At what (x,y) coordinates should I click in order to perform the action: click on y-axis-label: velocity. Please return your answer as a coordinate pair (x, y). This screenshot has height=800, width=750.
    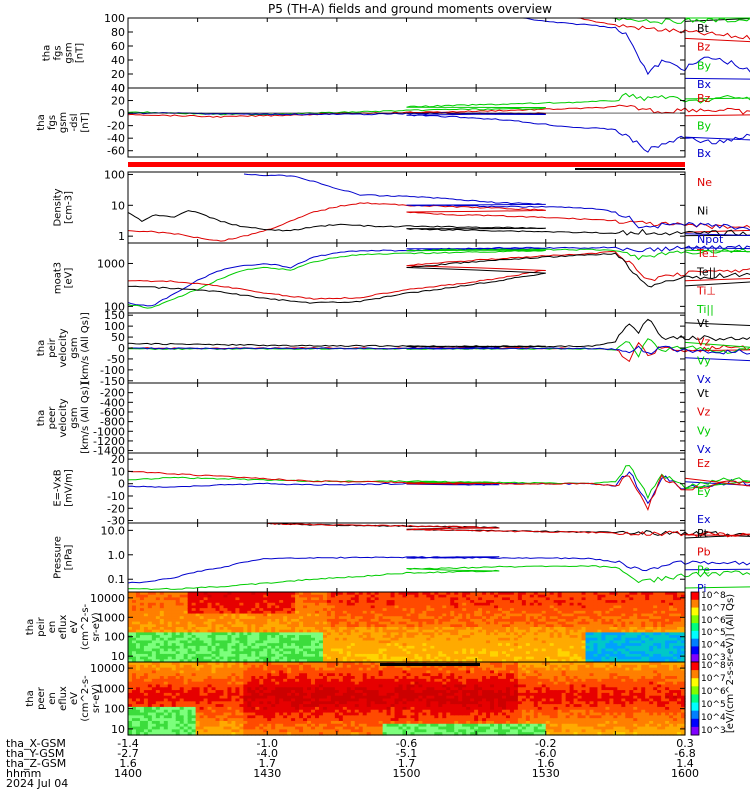
    Looking at the image, I should click on (63, 417).